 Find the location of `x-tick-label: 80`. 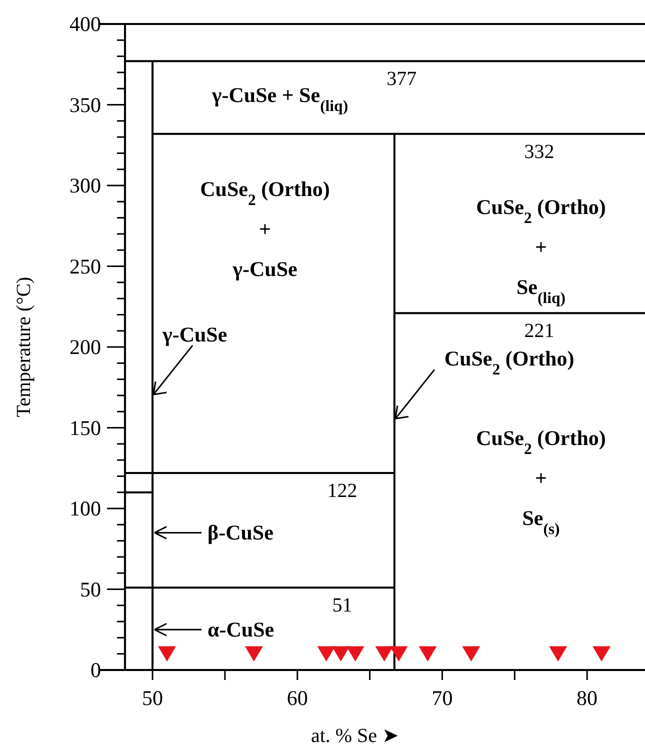

x-tick-label: 80 is located at coordinates (587, 698).